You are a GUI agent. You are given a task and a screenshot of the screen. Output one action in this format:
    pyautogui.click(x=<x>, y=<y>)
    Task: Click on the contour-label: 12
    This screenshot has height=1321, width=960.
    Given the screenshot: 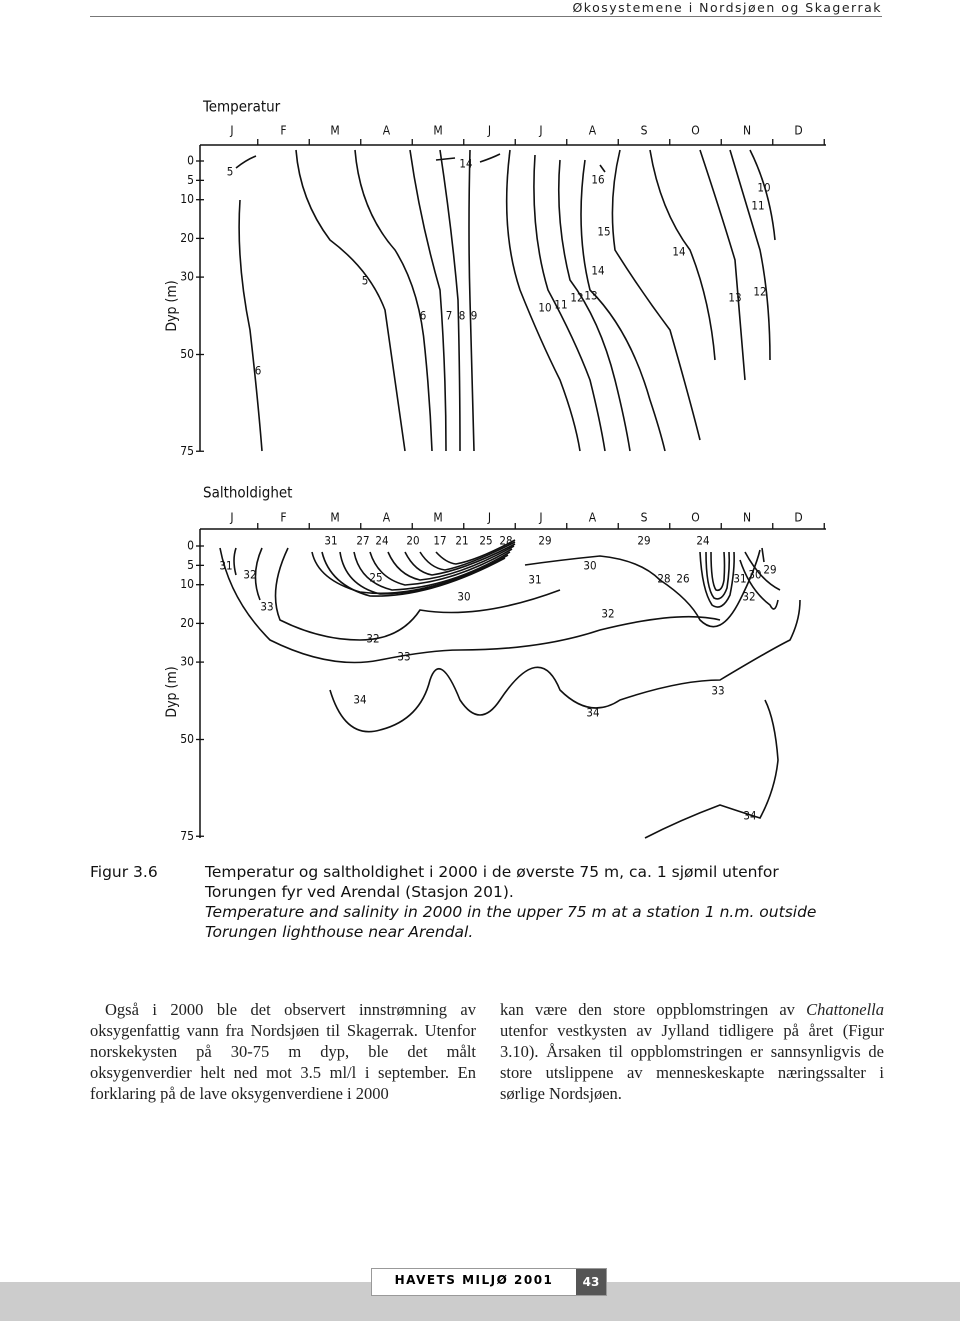 What is the action you would take?
    pyautogui.click(x=576, y=298)
    